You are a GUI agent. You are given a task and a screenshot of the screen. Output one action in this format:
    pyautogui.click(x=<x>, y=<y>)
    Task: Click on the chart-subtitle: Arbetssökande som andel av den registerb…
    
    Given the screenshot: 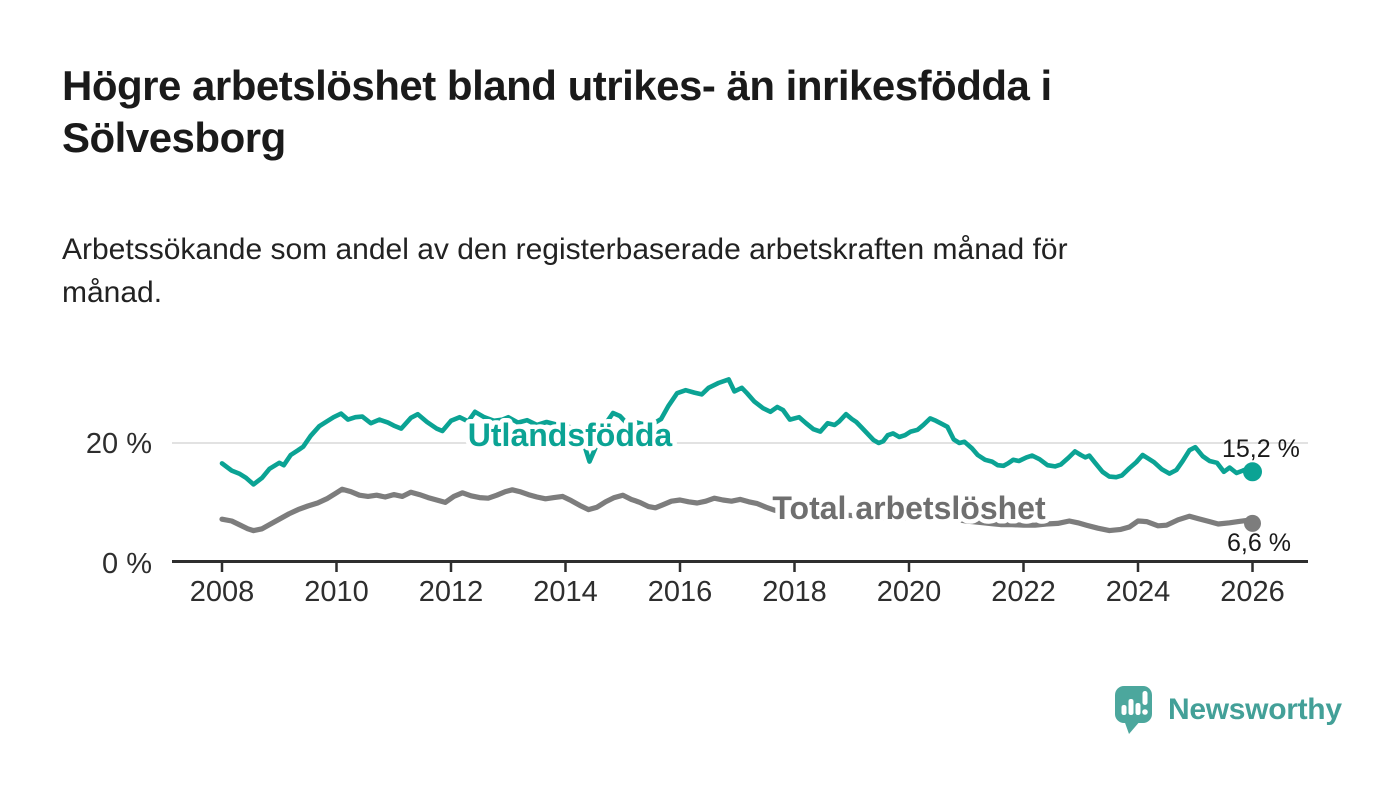 What is the action you would take?
    pyautogui.click(x=712, y=271)
    